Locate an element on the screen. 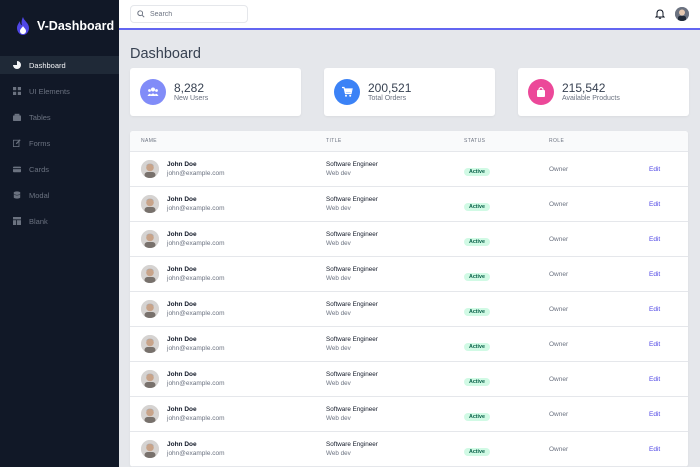 The width and height of the screenshot is (700, 467). bell-icon is located at coordinates (660, 14).